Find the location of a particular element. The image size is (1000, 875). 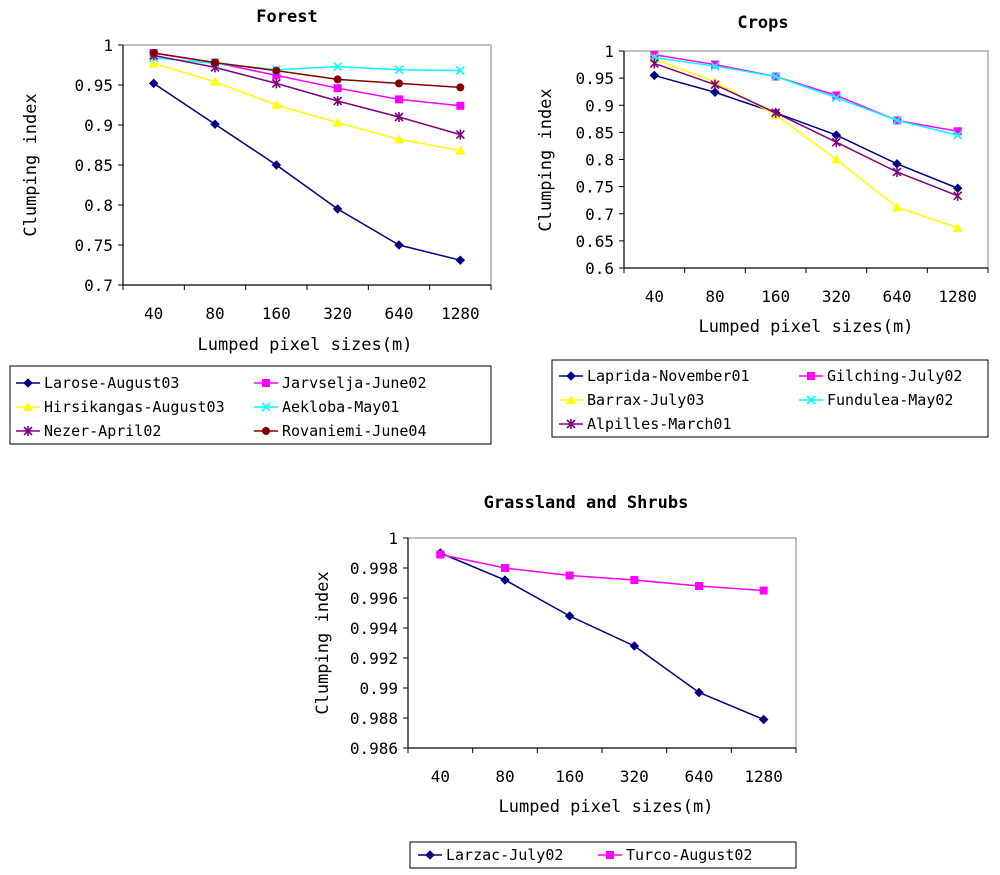

legend-label: Larzac-July02 is located at coordinates (504, 855).